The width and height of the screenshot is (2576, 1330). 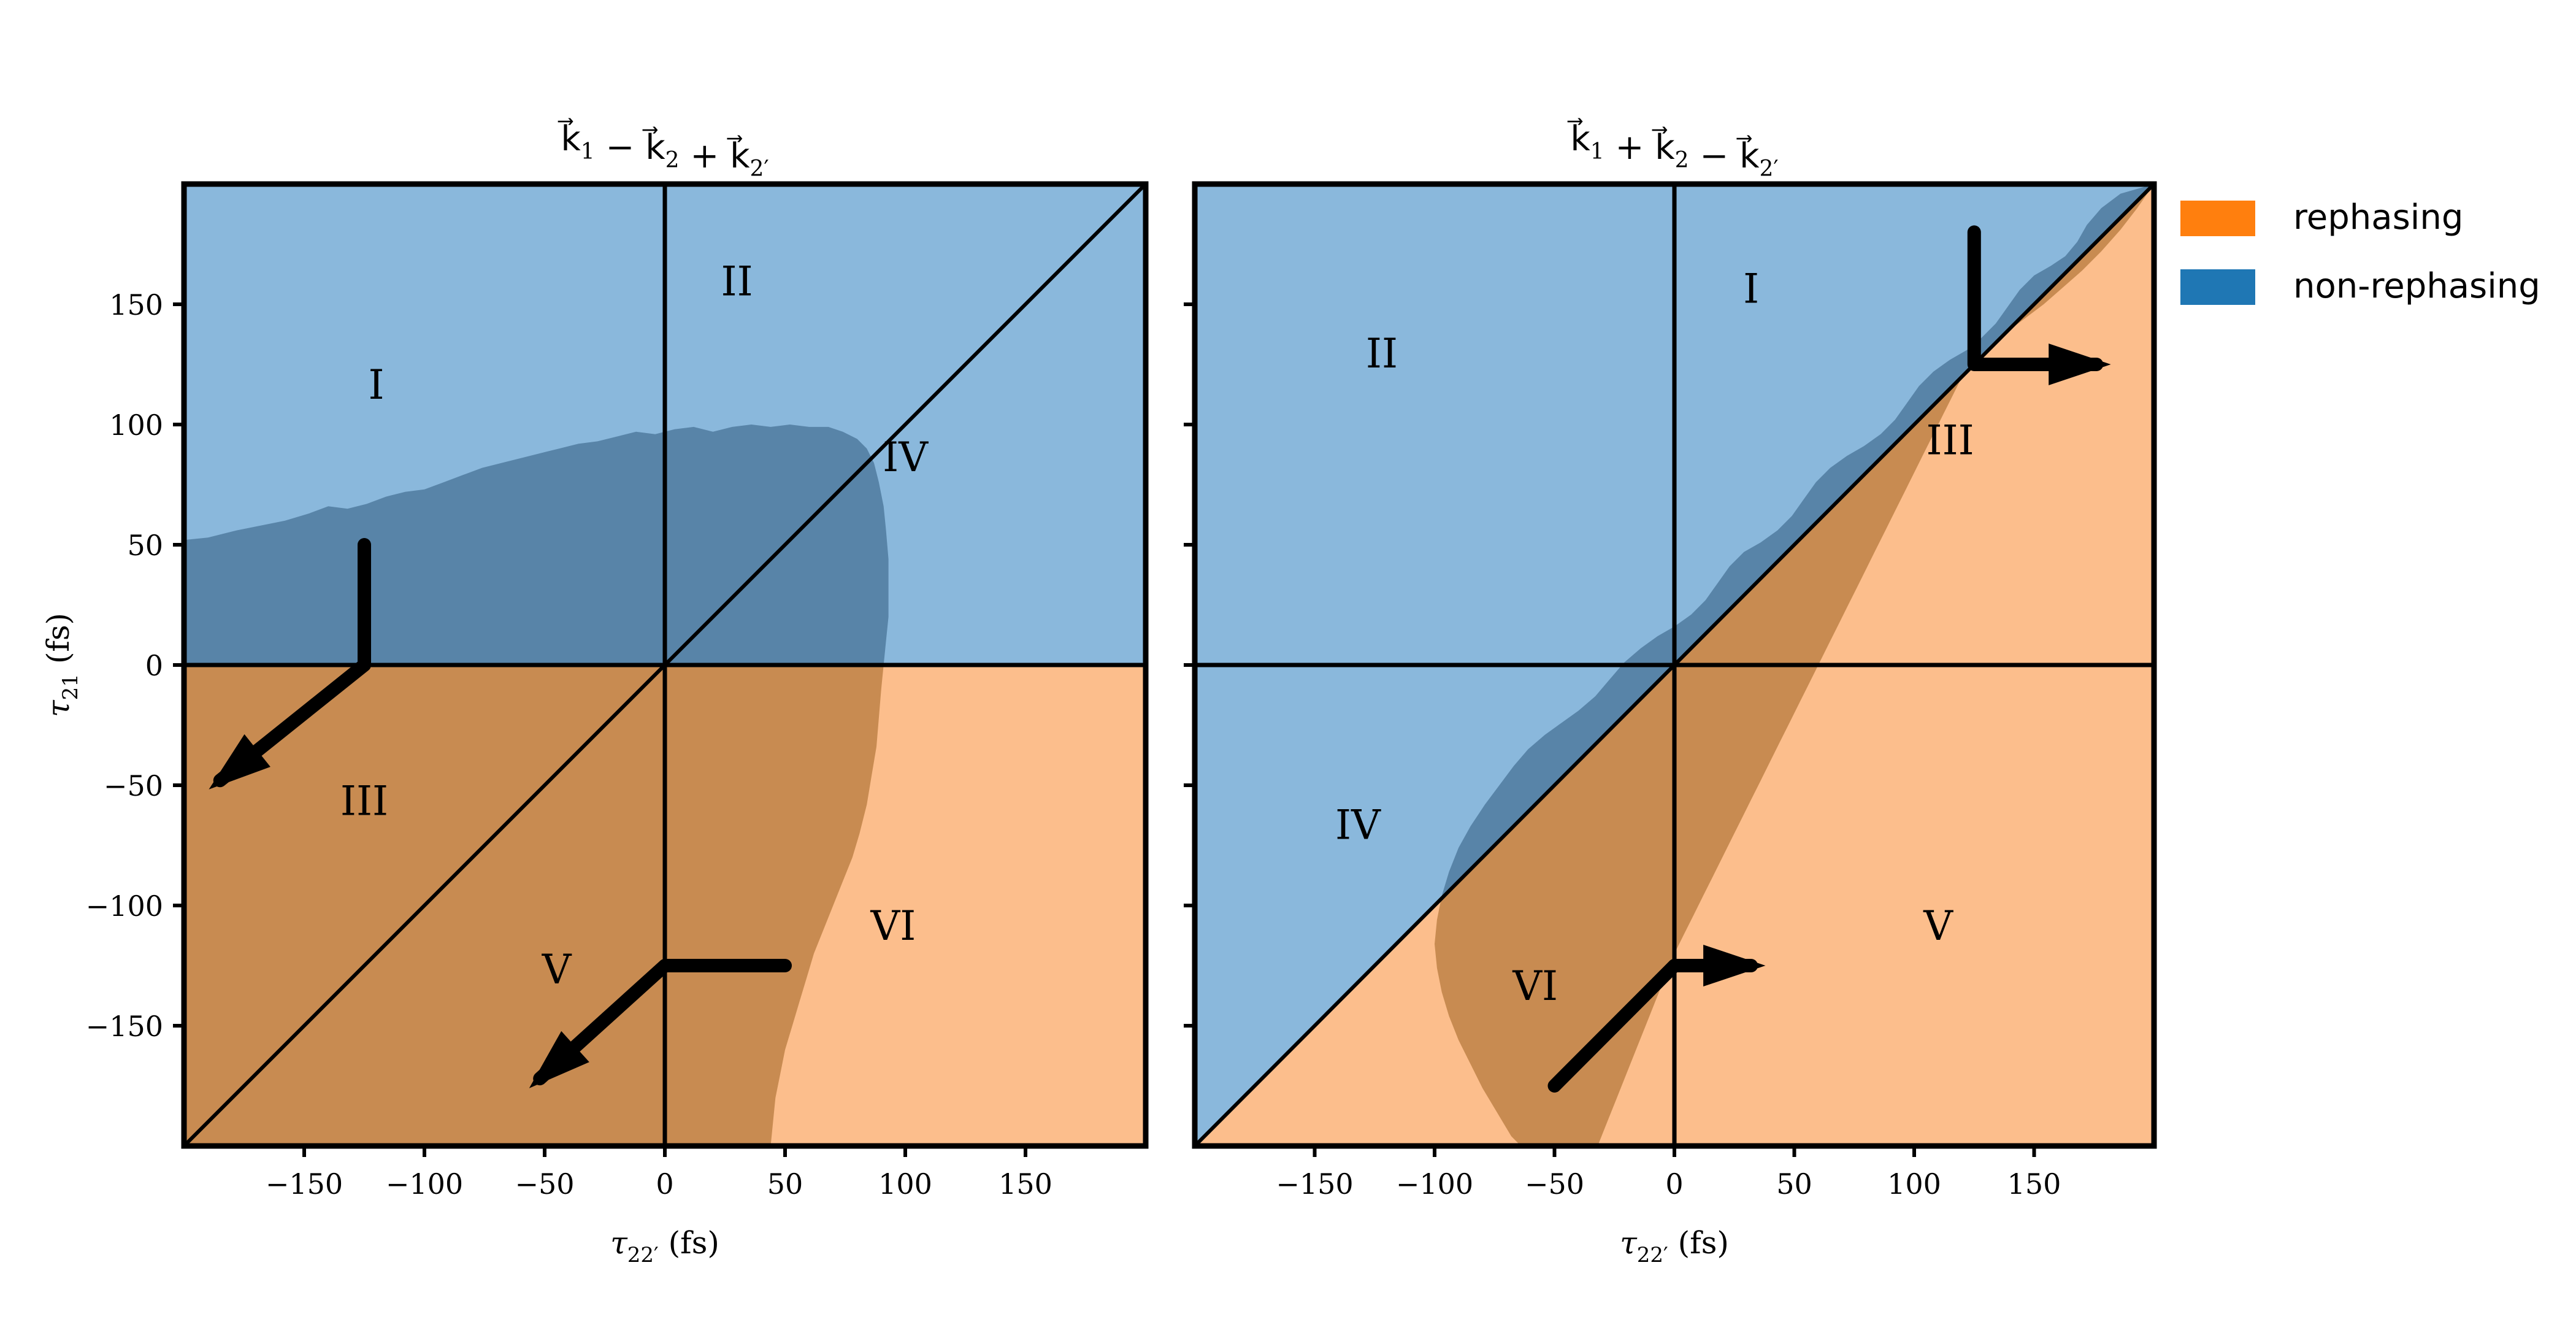 I want to click on legend: rephasing non-rephasing, so click(x=2360, y=252).